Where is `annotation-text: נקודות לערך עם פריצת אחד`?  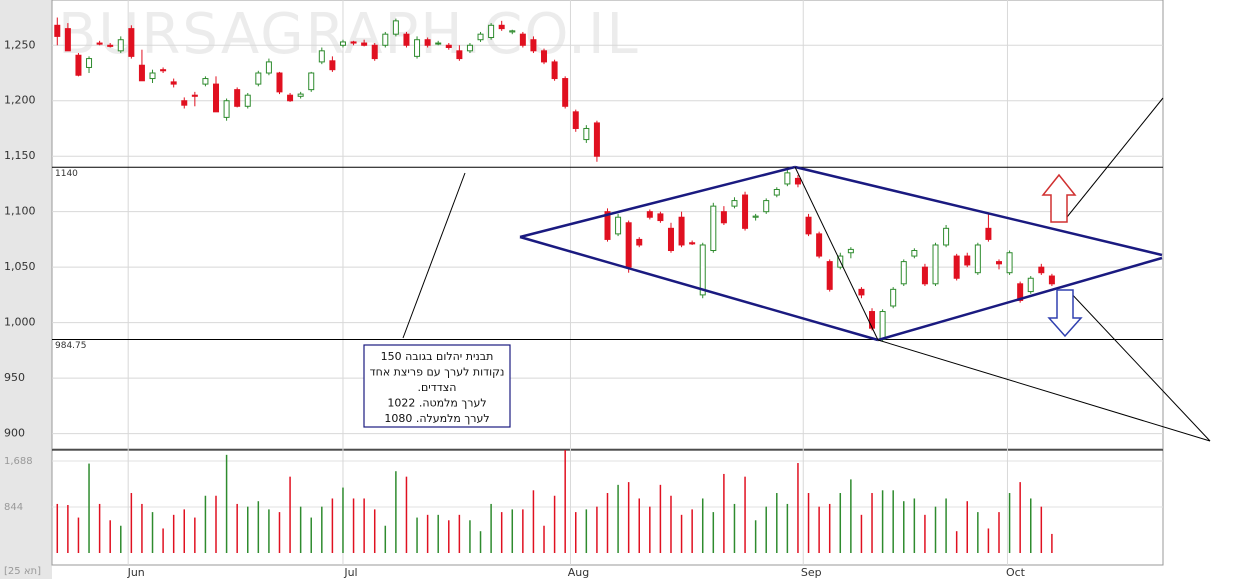 annotation-text: נקודות לערך עם פריצת אחד is located at coordinates (437, 372).